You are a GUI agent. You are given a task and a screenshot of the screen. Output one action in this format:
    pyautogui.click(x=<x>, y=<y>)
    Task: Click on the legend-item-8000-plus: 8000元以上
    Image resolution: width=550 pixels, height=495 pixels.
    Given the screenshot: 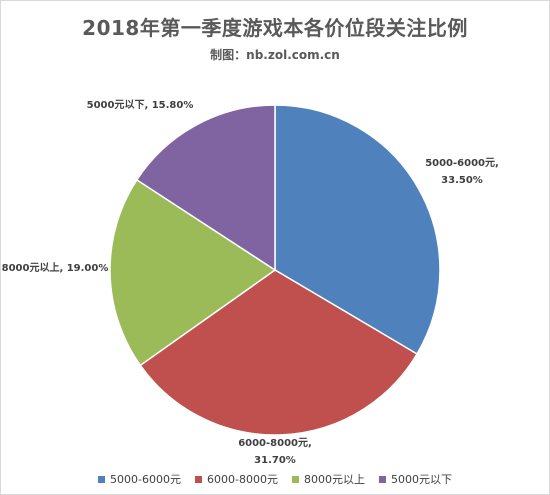 What is the action you would take?
    pyautogui.click(x=328, y=479)
    